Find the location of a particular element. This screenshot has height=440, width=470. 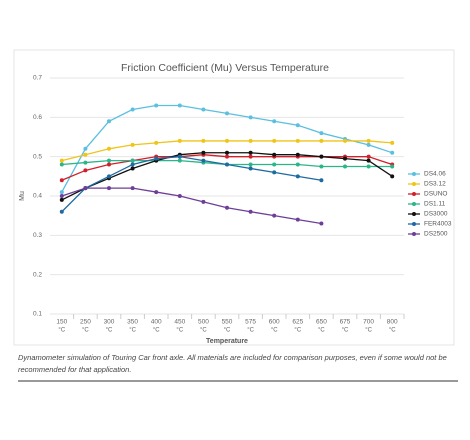

x-tick-label: 250 is located at coordinates (85, 322).